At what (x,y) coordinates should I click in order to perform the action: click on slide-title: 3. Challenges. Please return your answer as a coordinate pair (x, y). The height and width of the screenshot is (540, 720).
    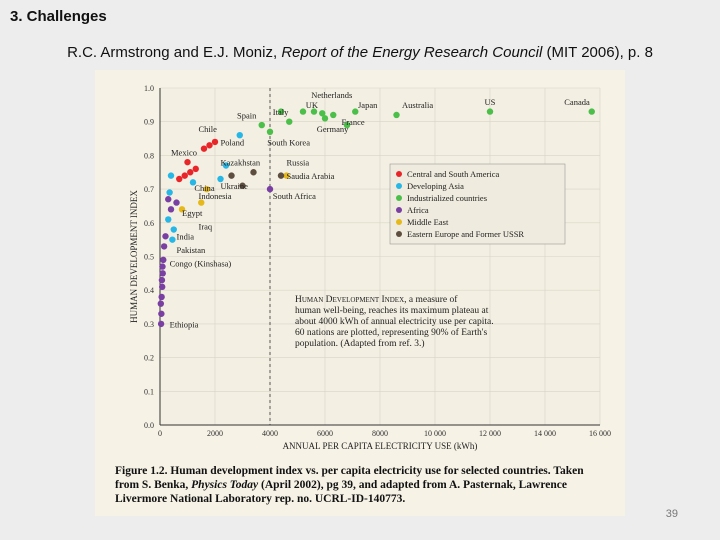
    Looking at the image, I should click on (58, 16).